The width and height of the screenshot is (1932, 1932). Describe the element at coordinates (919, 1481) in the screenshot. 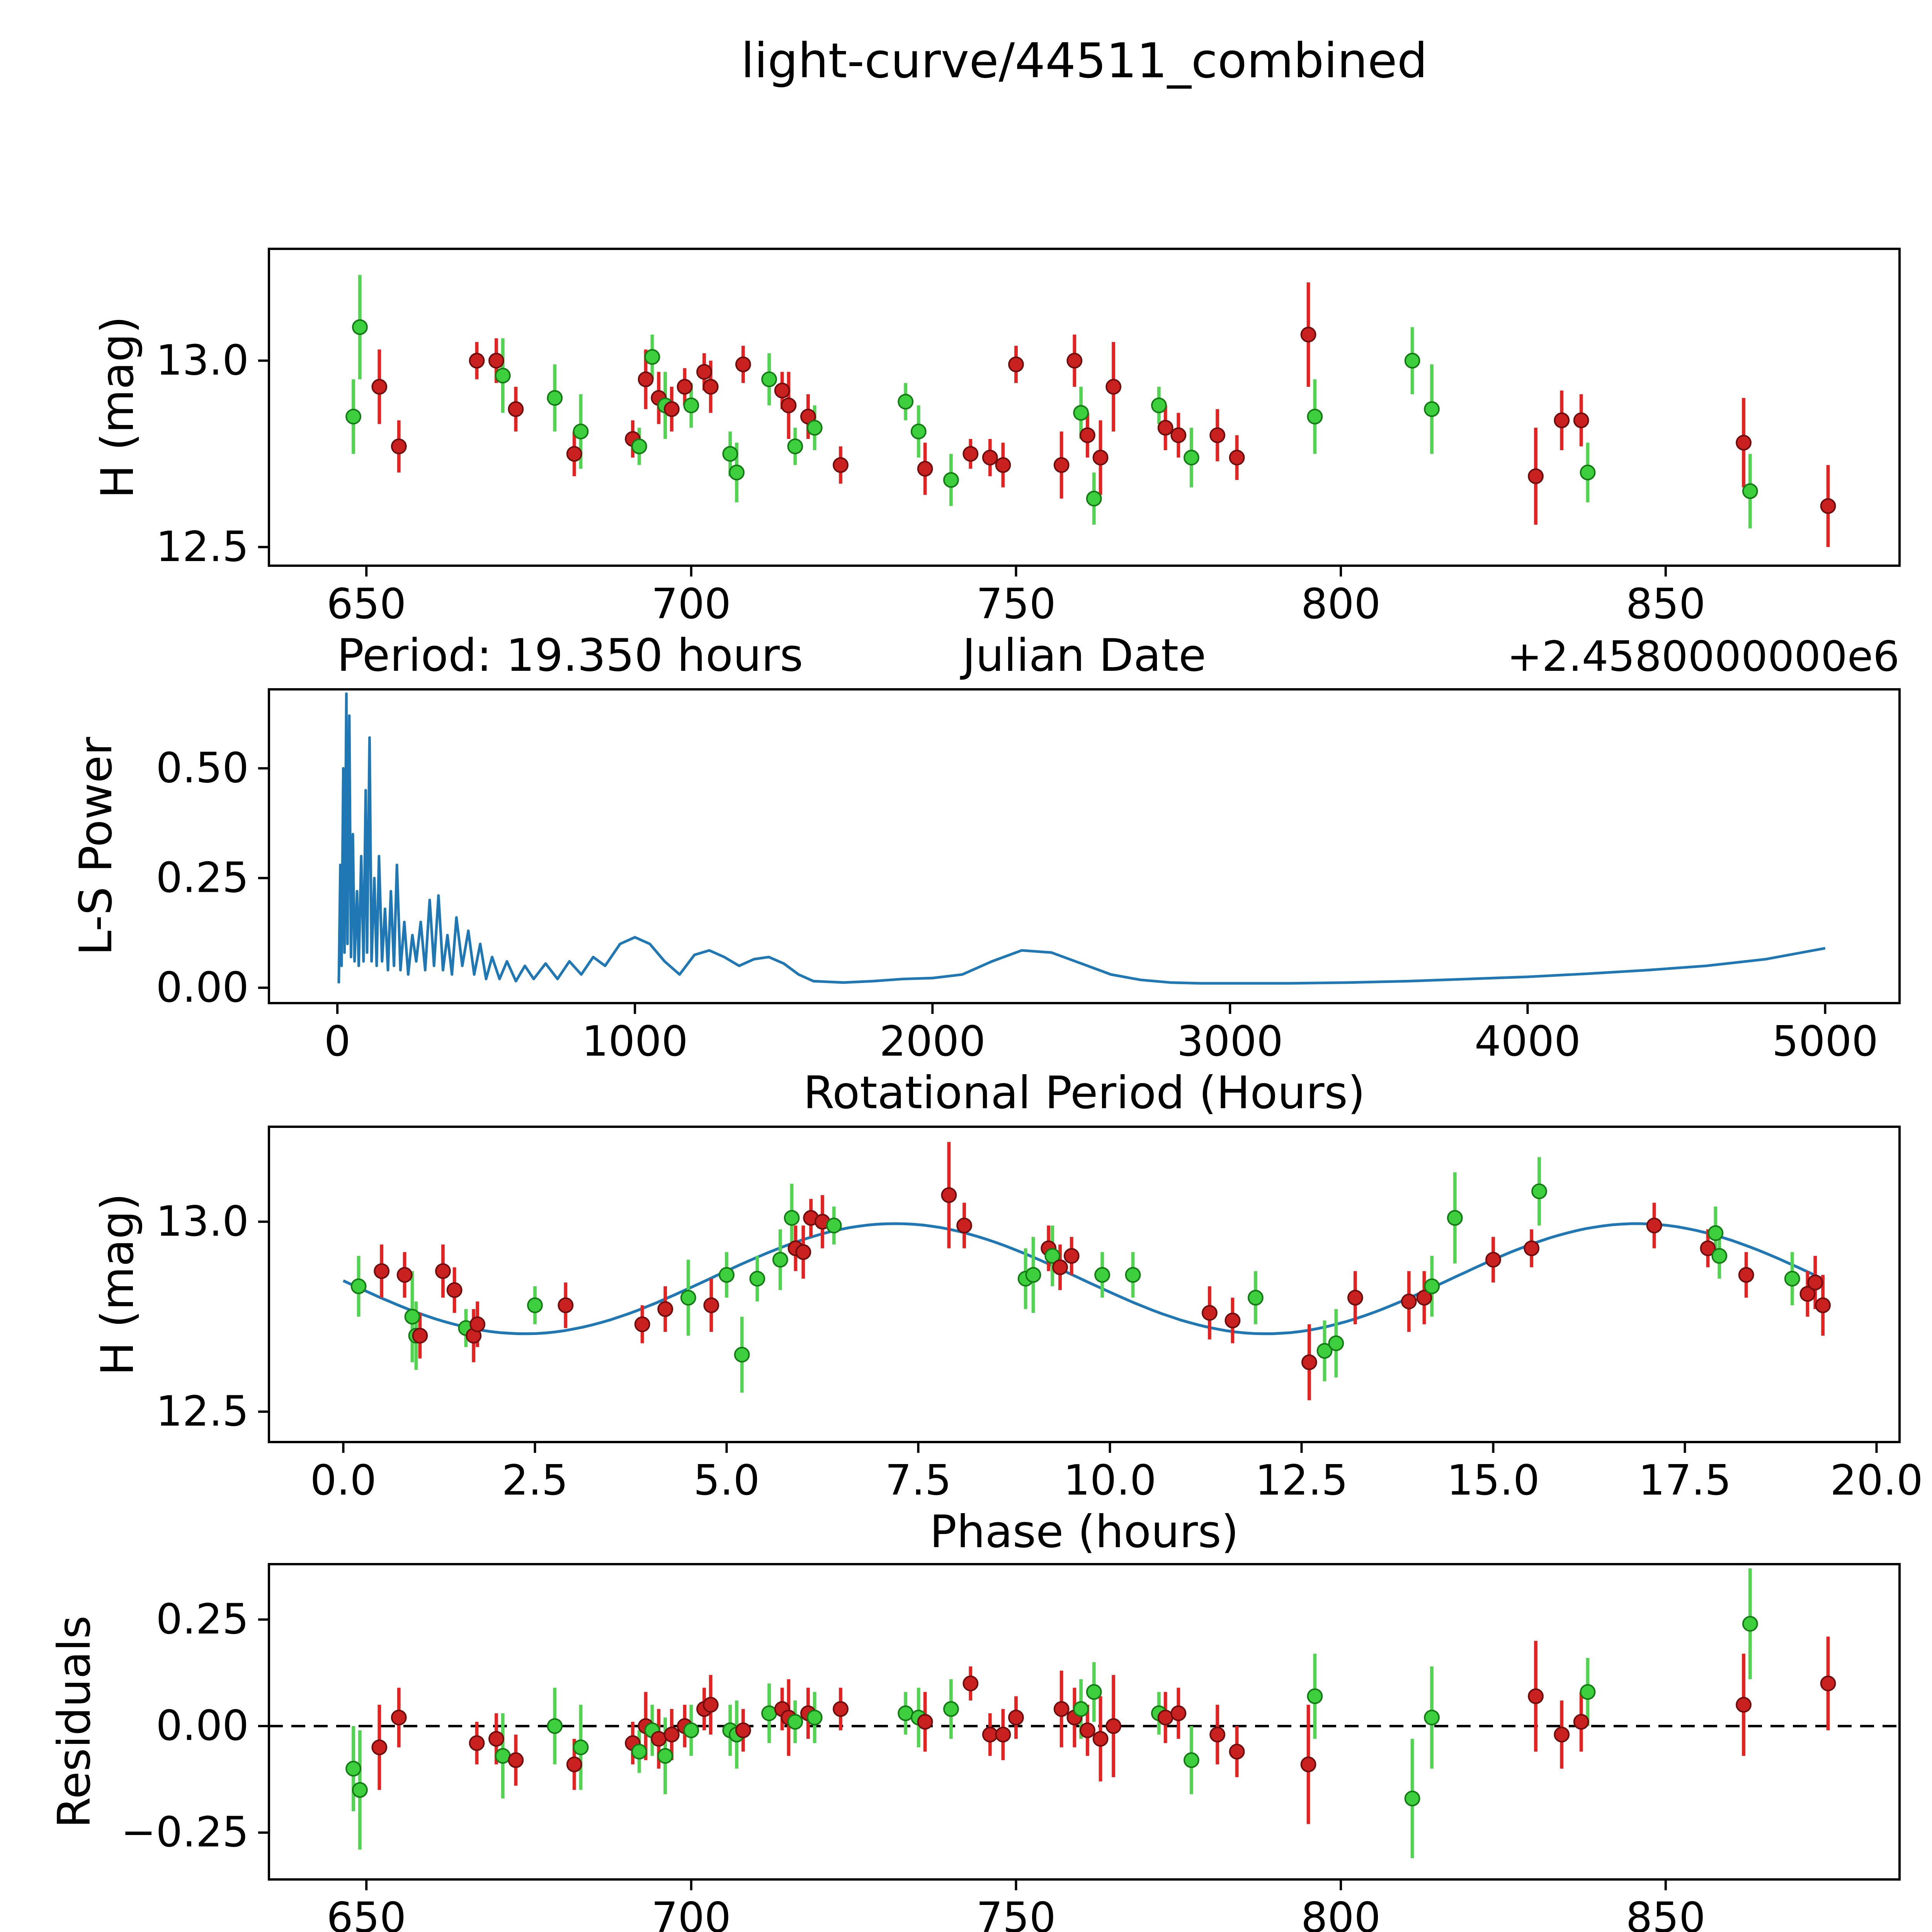

I see `x-tick-label: 7.5` at that location.